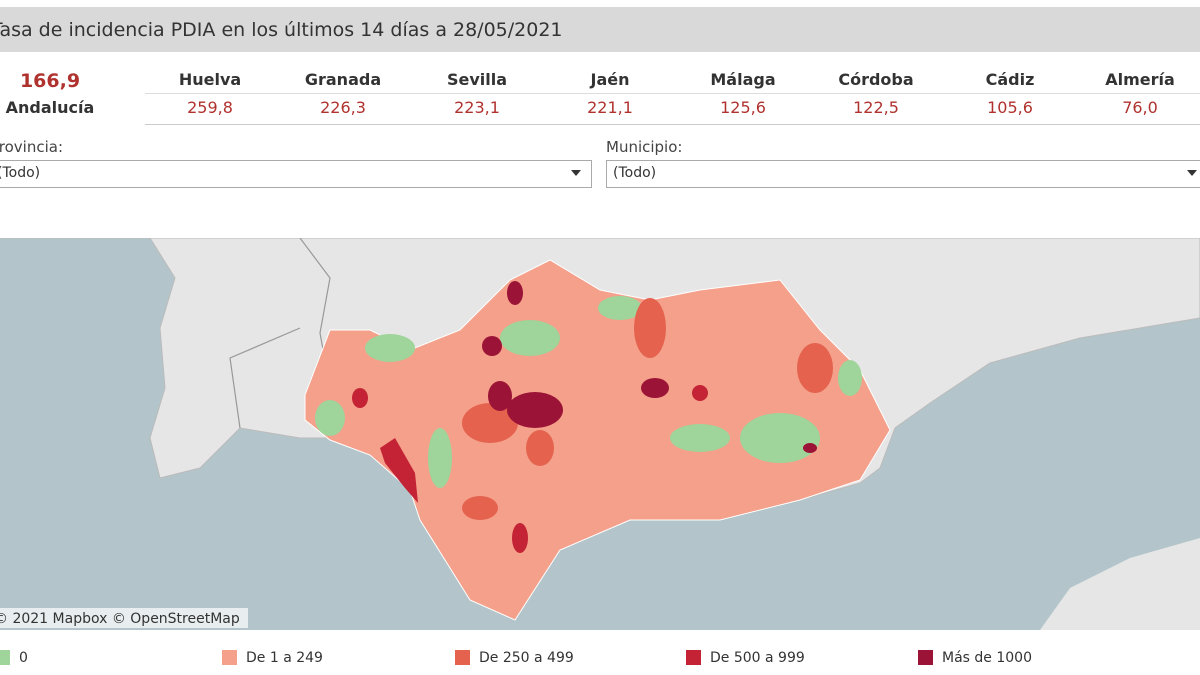 The height and width of the screenshot is (675, 1200). What do you see at coordinates (1140, 79) in the screenshot?
I see `province-name: Almería` at bounding box center [1140, 79].